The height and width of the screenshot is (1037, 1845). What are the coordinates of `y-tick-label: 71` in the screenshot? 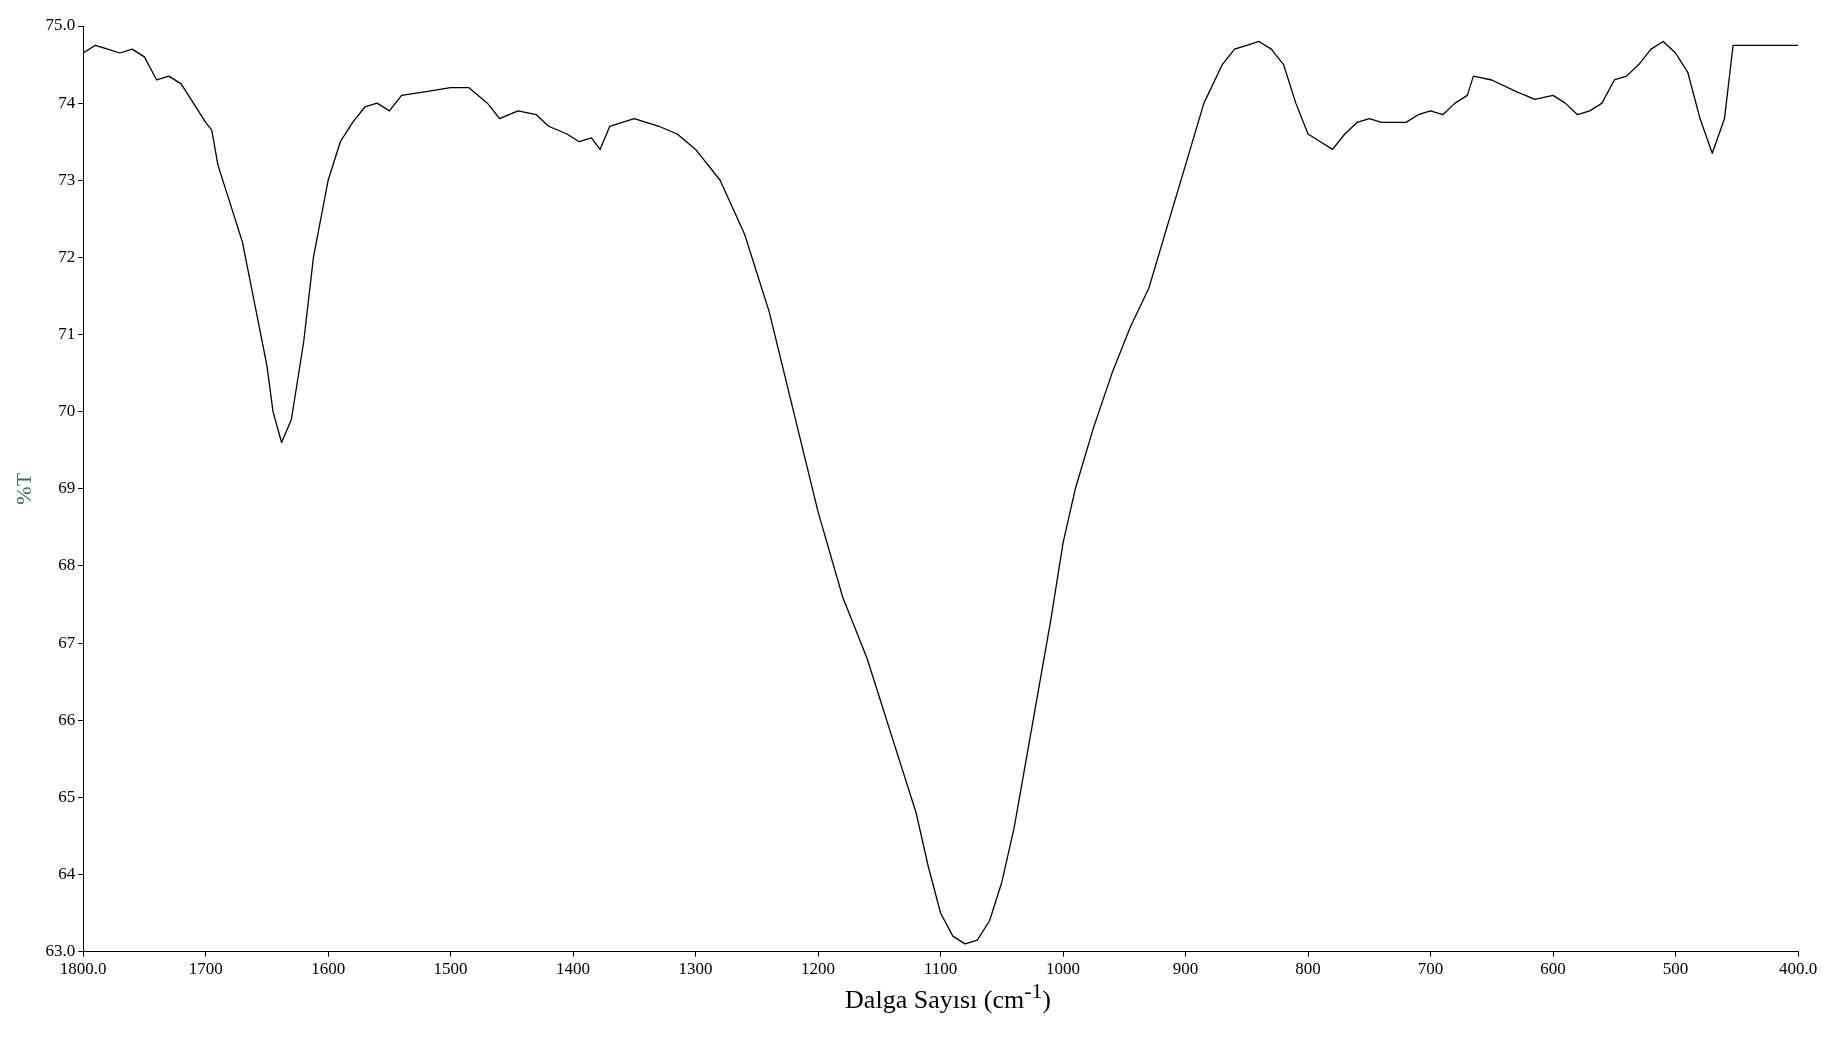 It's located at (67, 333).